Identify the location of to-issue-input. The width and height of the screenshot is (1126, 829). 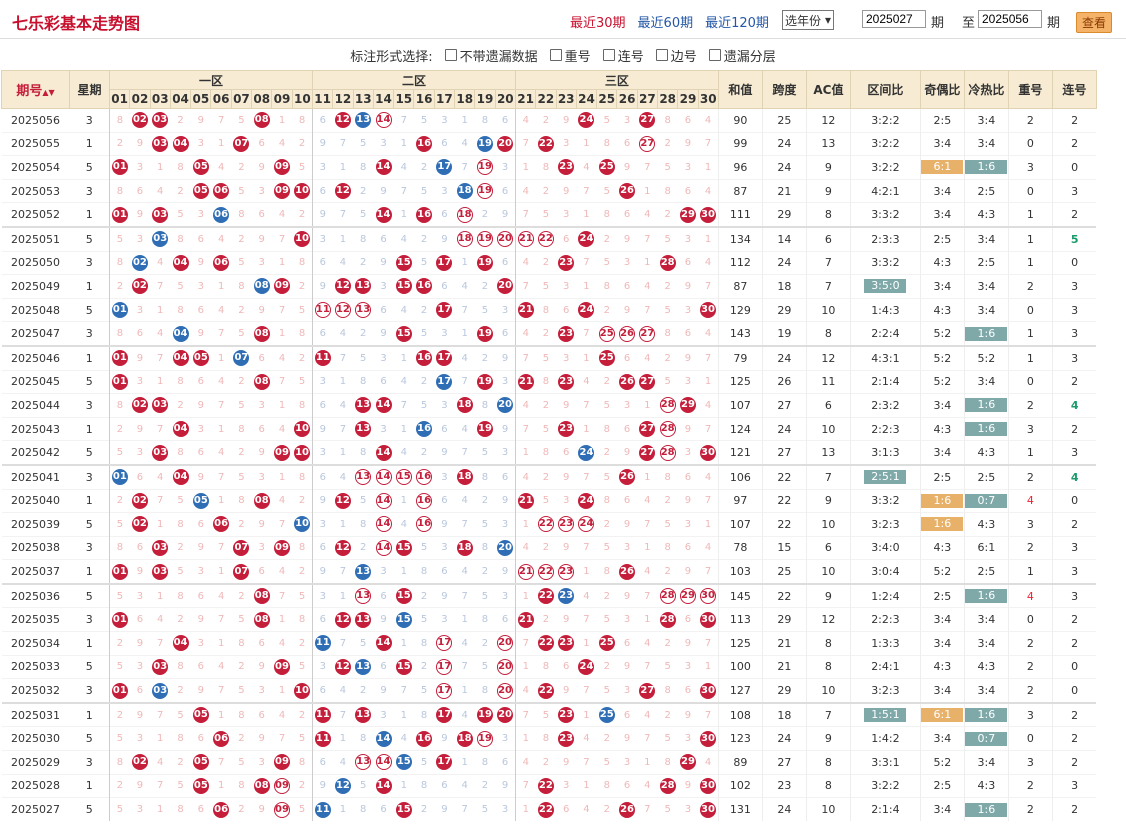
(1010, 19).